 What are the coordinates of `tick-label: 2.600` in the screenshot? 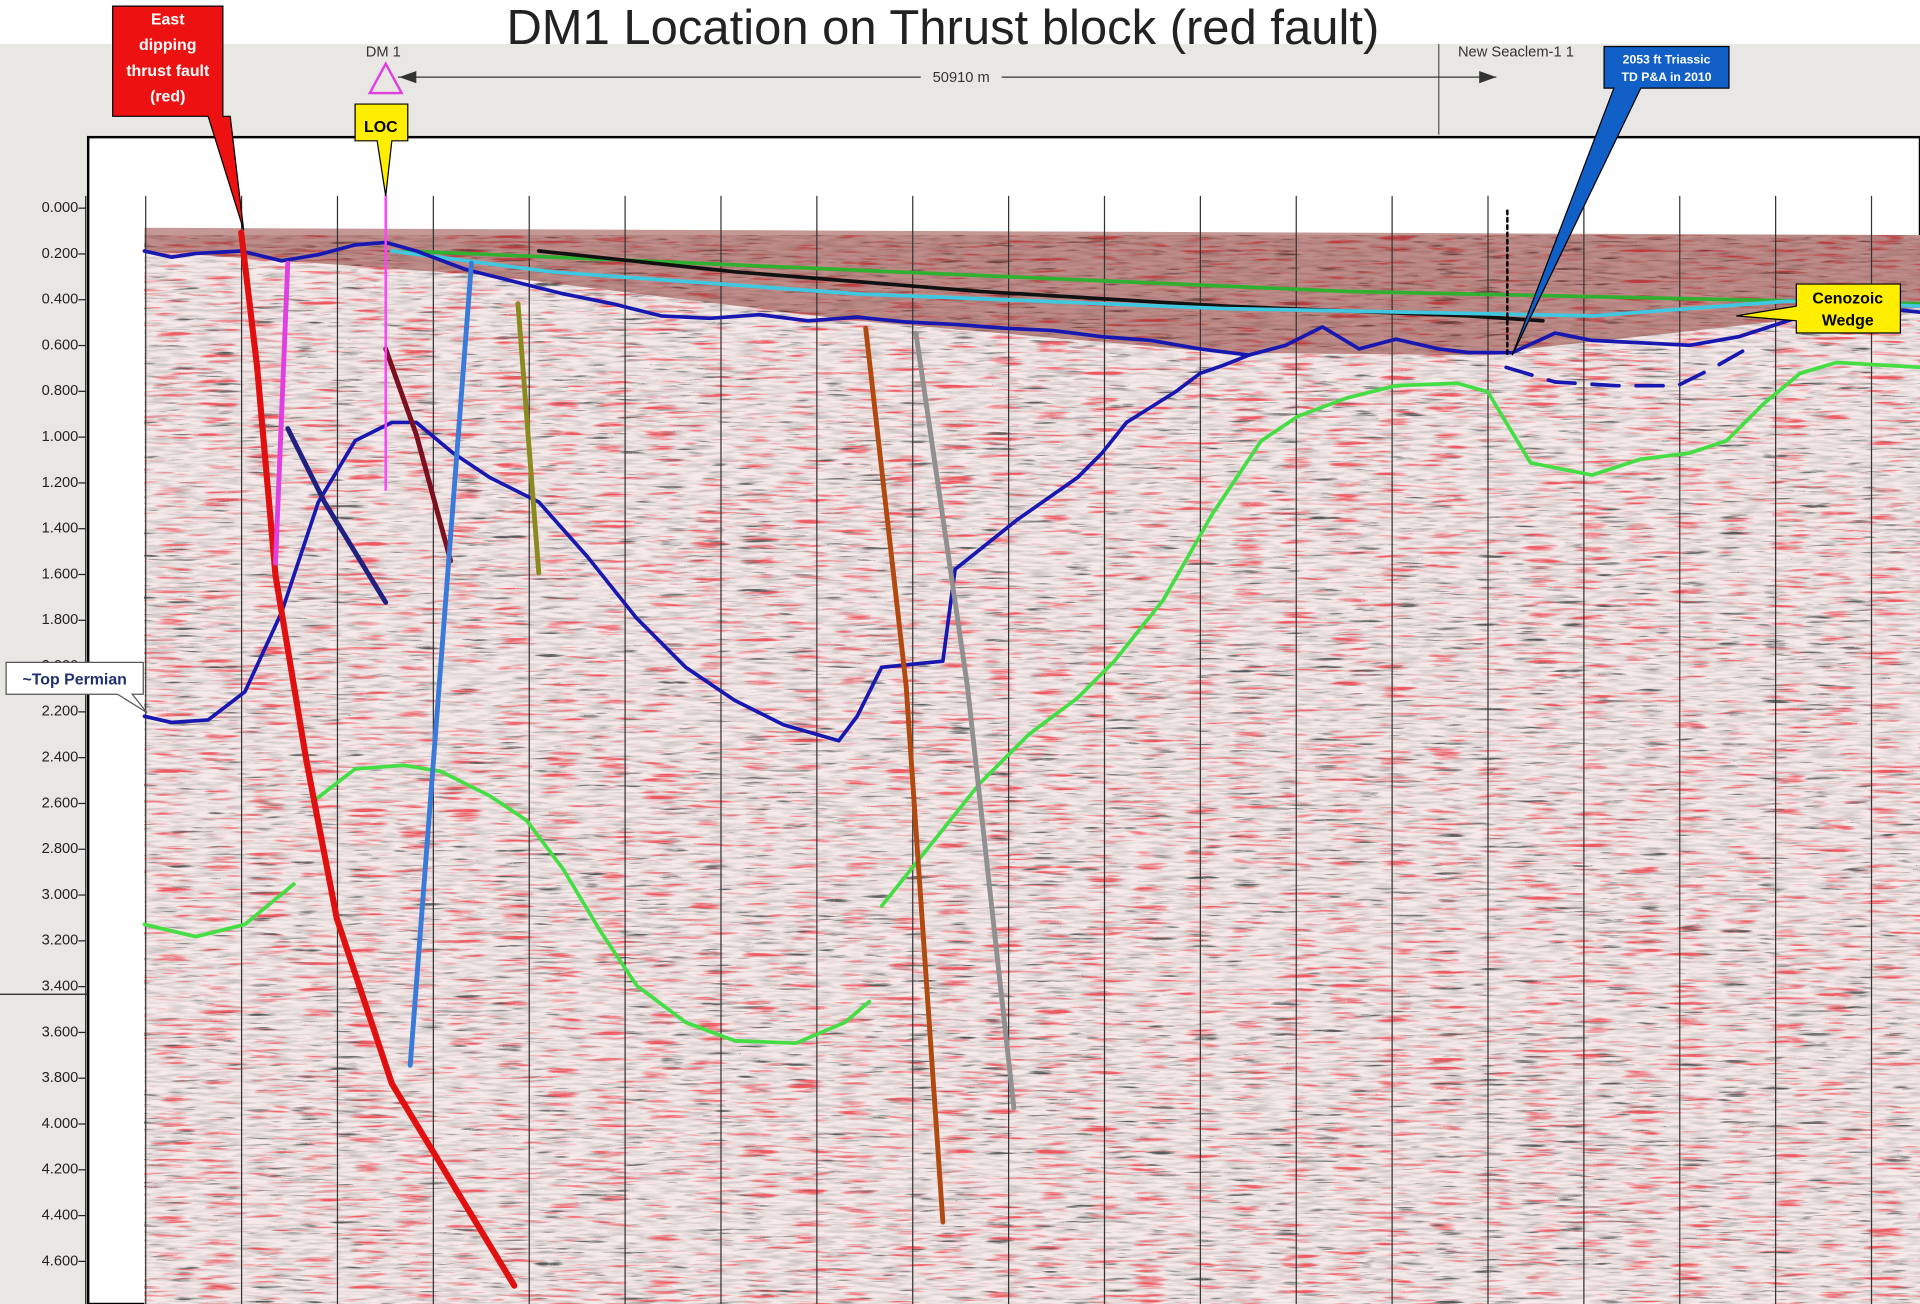 It's located at (60, 803).